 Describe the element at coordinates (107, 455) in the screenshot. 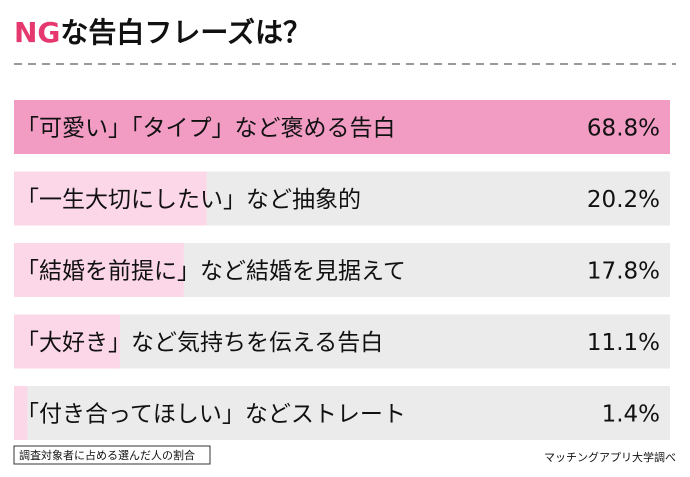

I see `note: 調査対象者に占める選んだ人の割合` at that location.